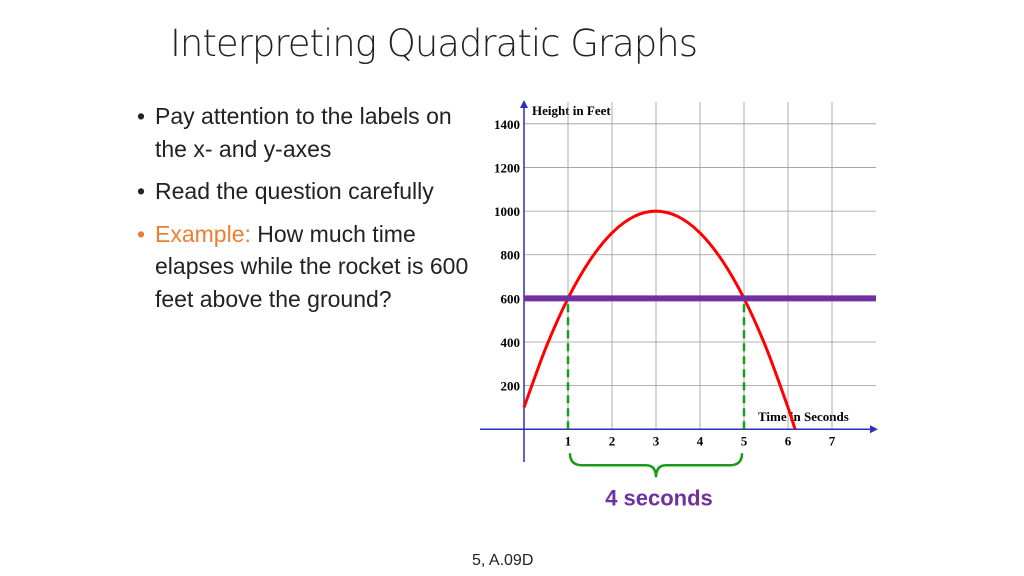 Image resolution: width=1024 pixels, height=576 pixels. What do you see at coordinates (503, 560) in the screenshot?
I see `footer: 5, A.09D` at bounding box center [503, 560].